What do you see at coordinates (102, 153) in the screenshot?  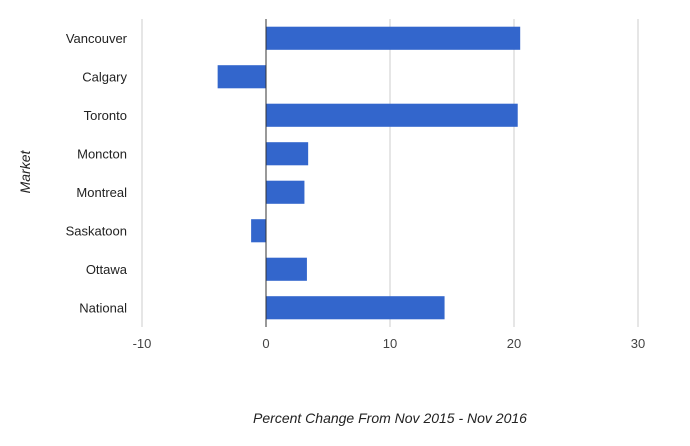 I see `category-label: Moncton` at bounding box center [102, 153].